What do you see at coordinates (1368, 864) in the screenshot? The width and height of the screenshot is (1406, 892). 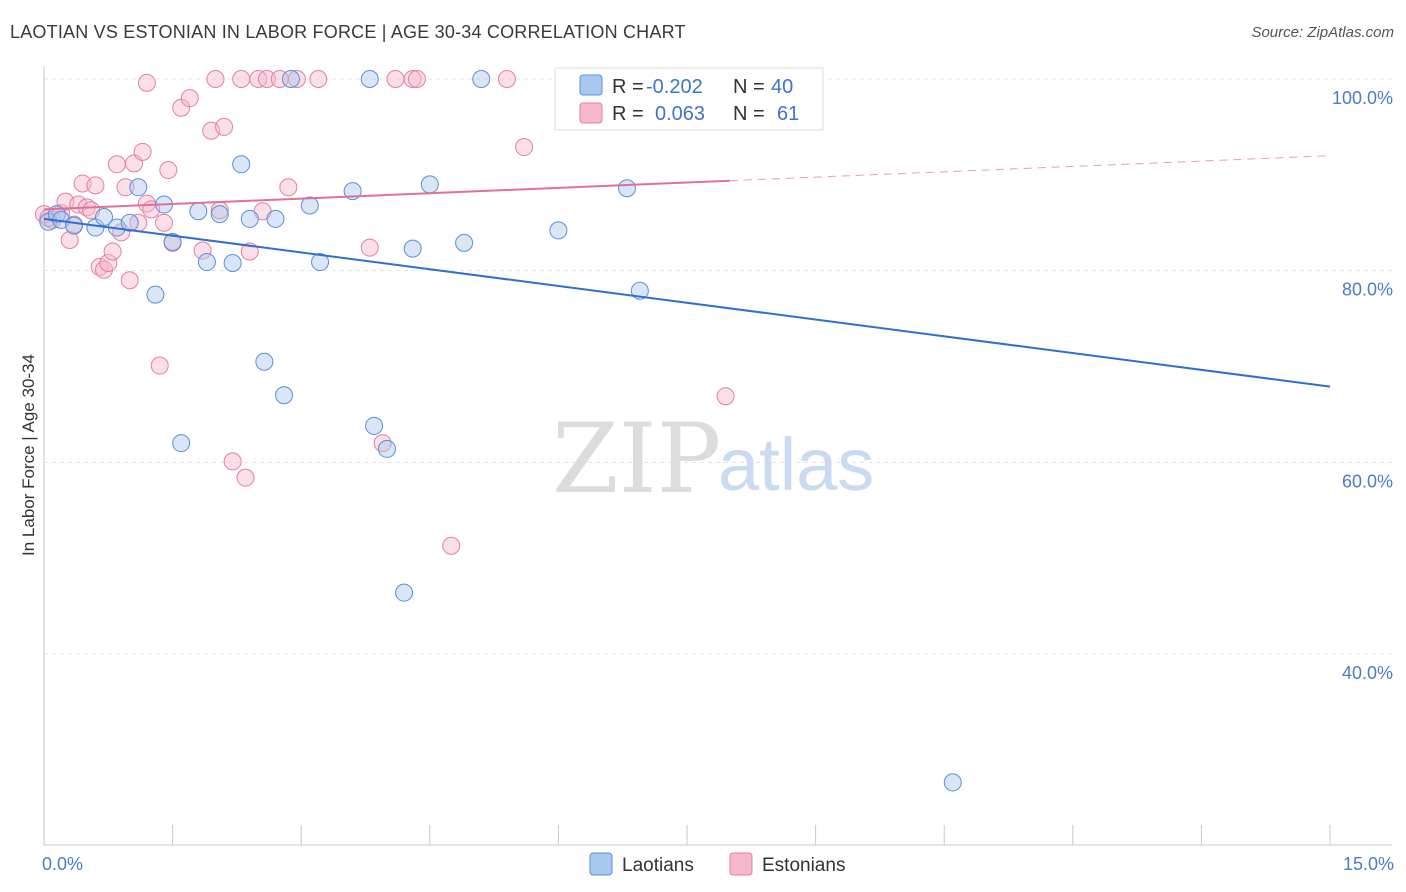 I see `x-tick-label-max: 15.0%` at bounding box center [1368, 864].